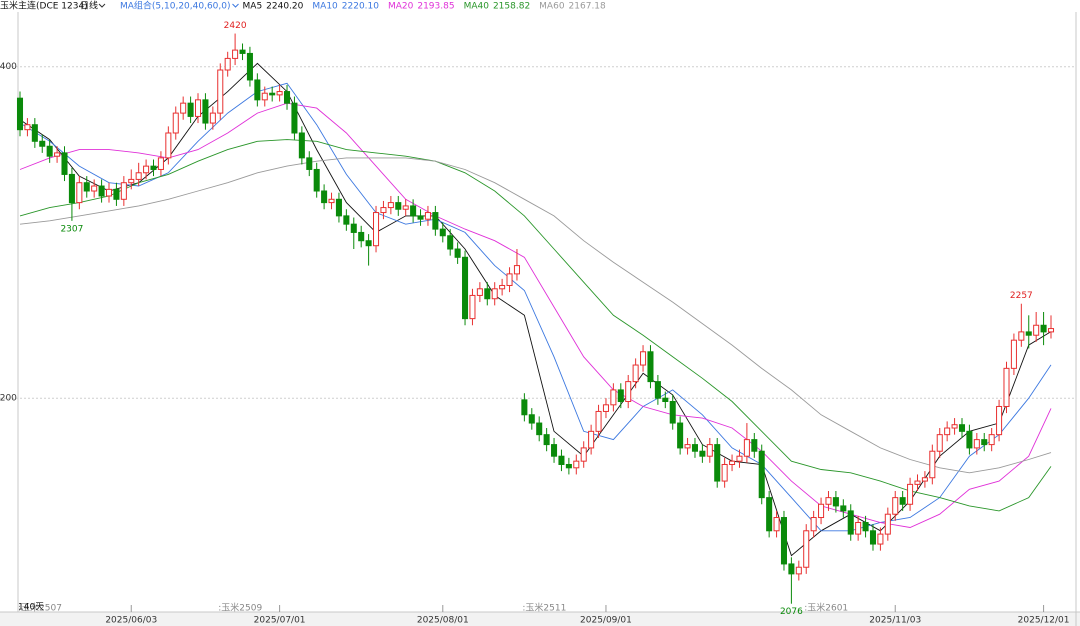  Describe the element at coordinates (544, 608) in the screenshot. I see `roll-marker: :玉米2511` at that location.